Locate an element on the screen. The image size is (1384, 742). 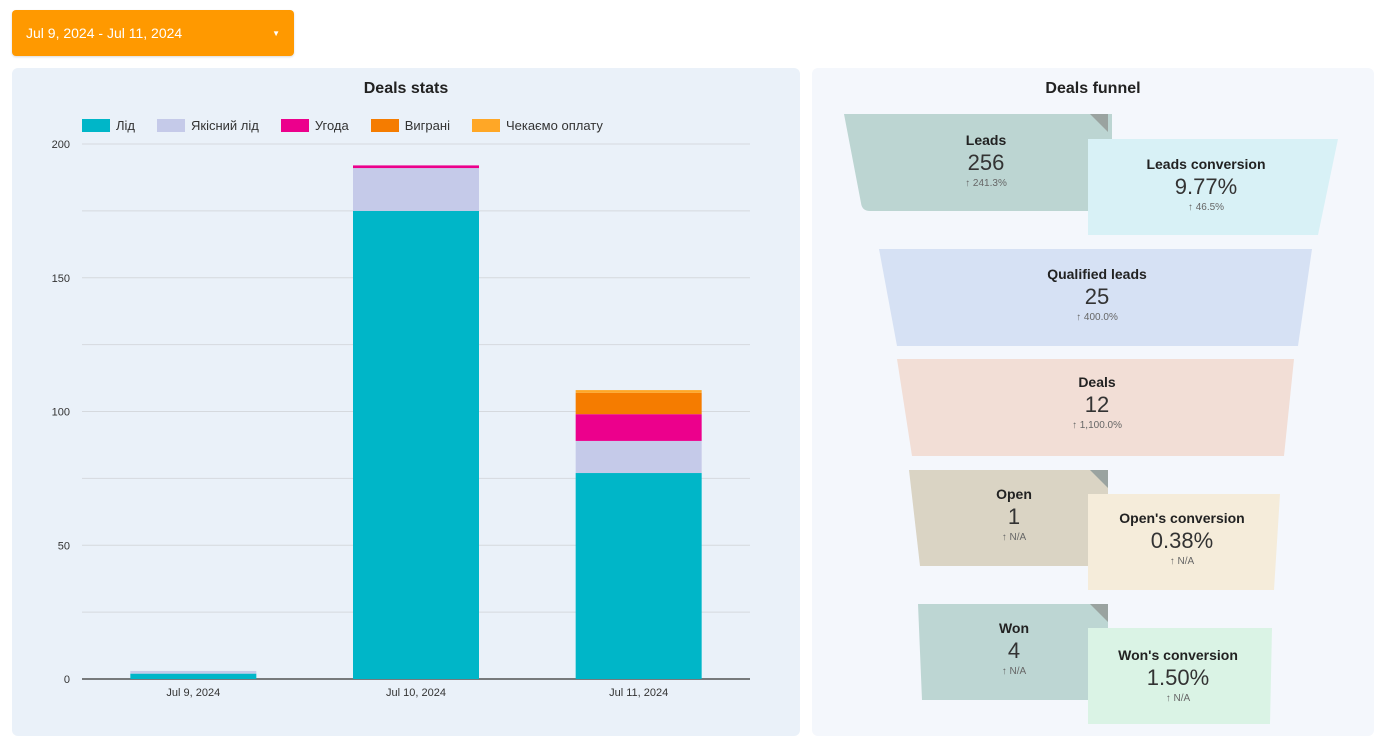
won-conversion-label: Won's conversion is located at coordinates (1178, 655).